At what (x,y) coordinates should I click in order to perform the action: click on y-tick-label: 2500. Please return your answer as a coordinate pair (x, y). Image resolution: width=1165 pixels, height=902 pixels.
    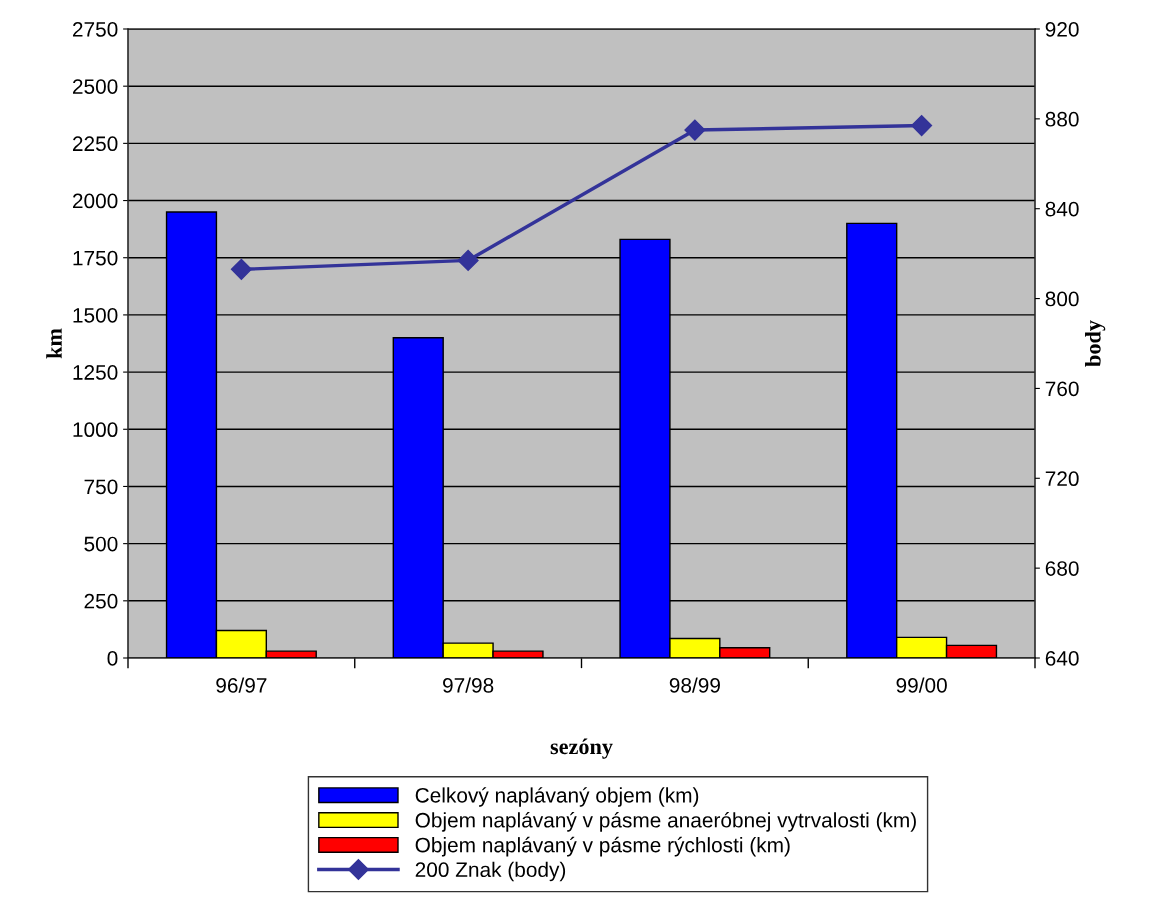
    Looking at the image, I should click on (95, 86).